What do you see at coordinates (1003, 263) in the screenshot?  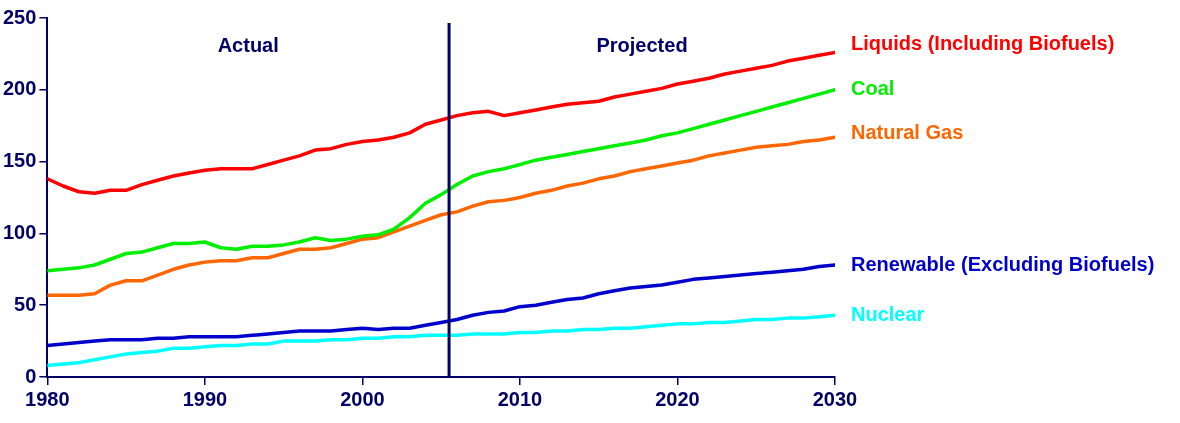 I see `series-label: Renewable (Excluding Biofuels)` at bounding box center [1003, 263].